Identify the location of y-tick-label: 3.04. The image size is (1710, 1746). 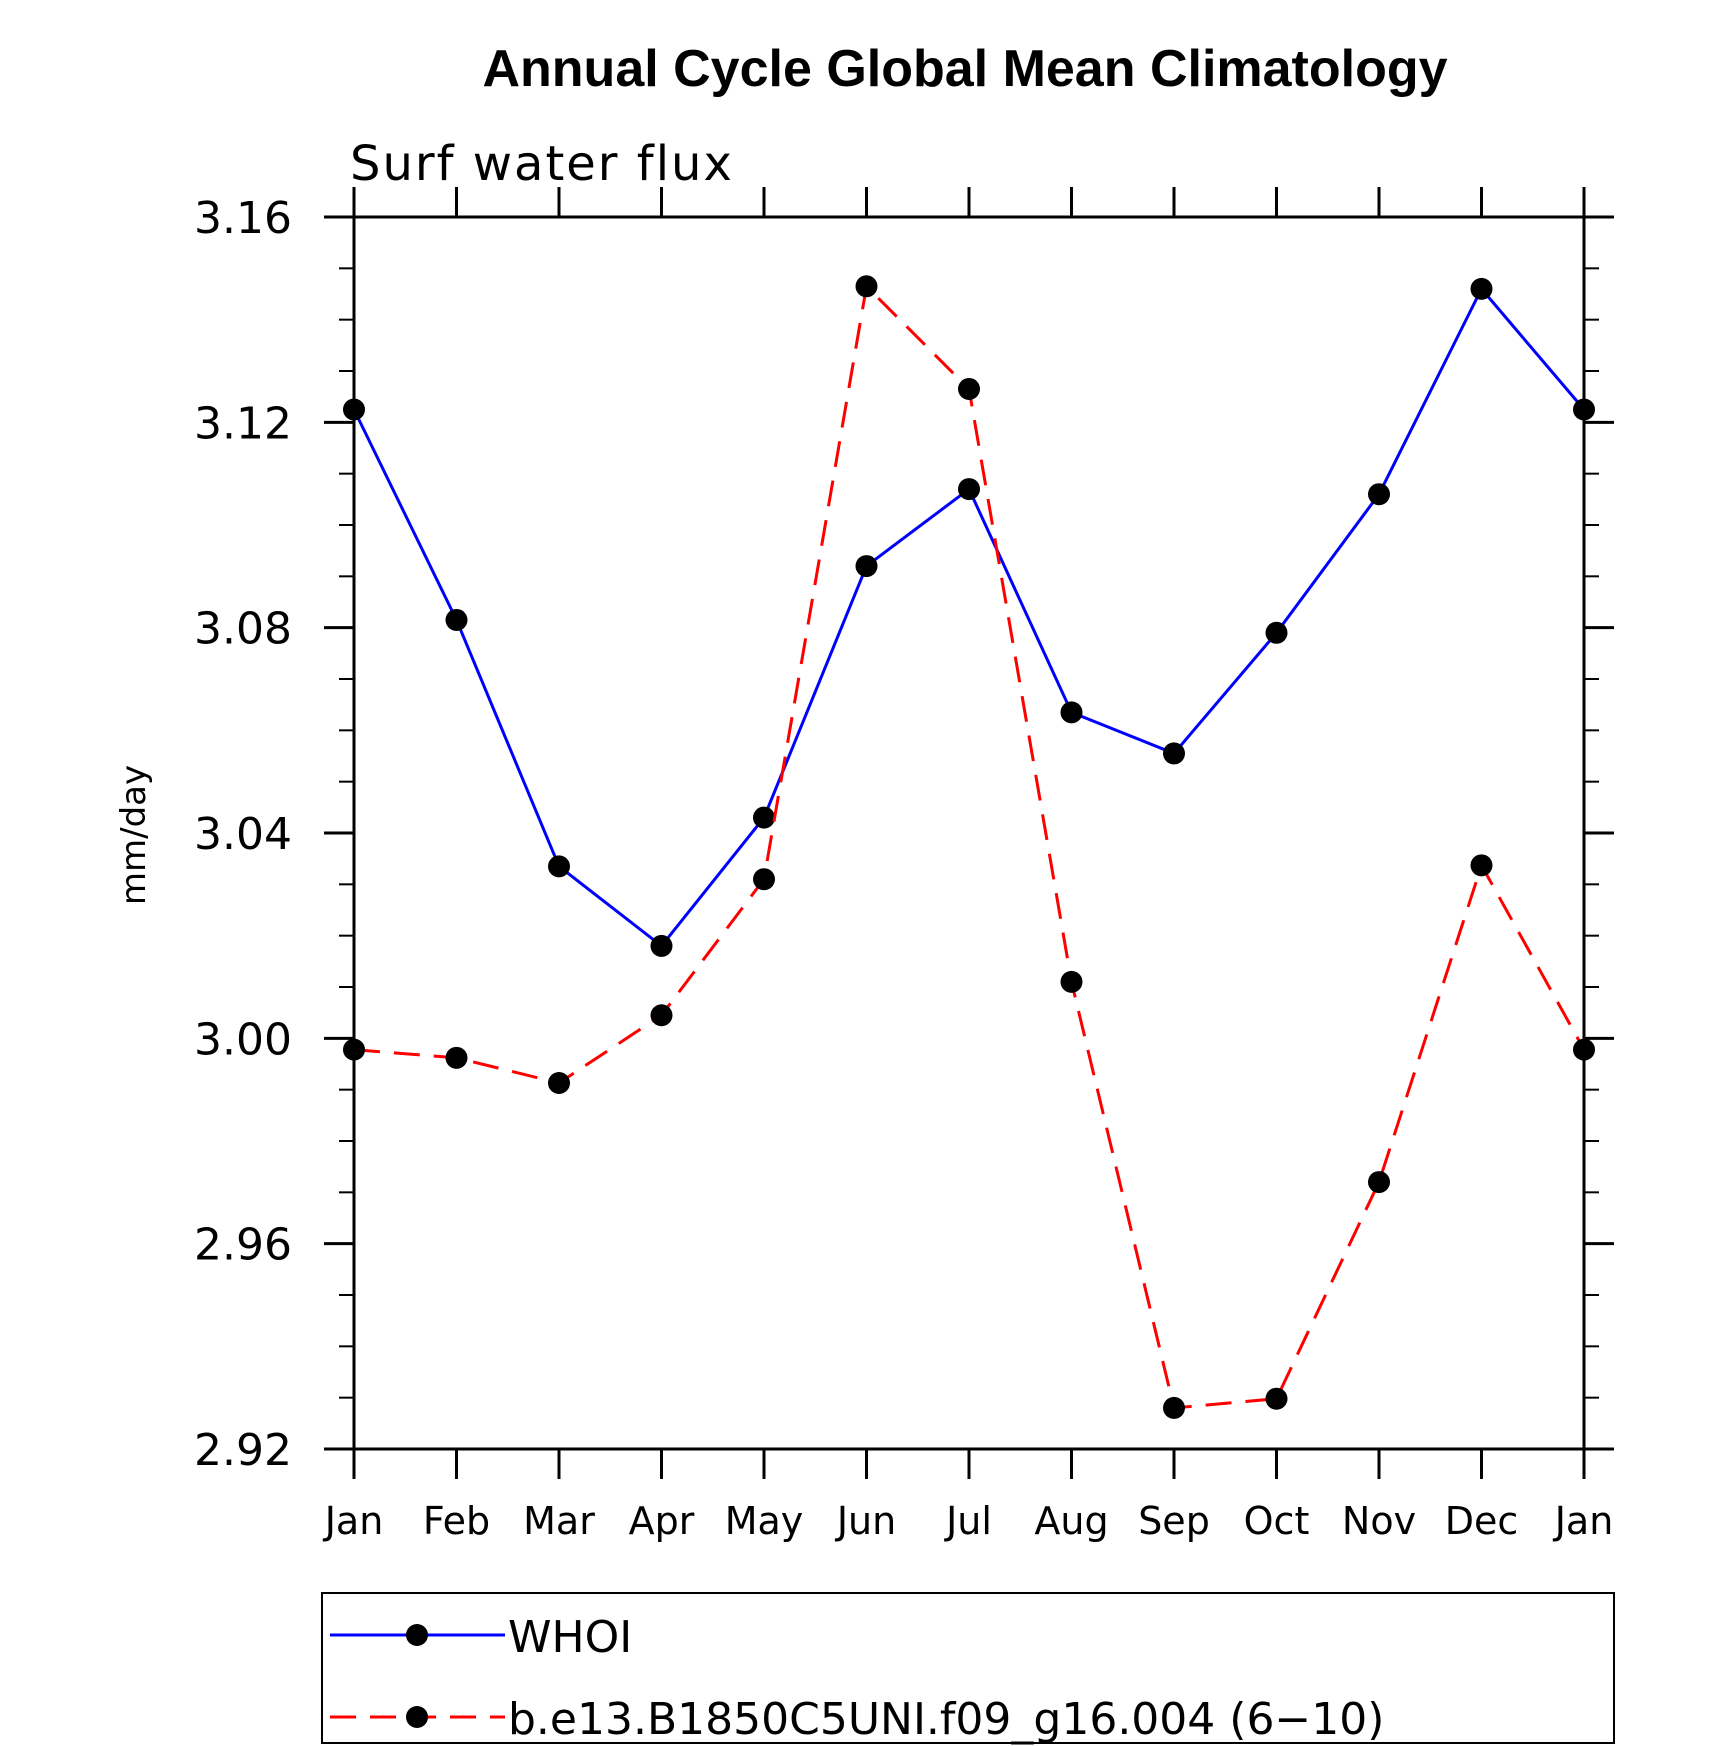
(243, 834).